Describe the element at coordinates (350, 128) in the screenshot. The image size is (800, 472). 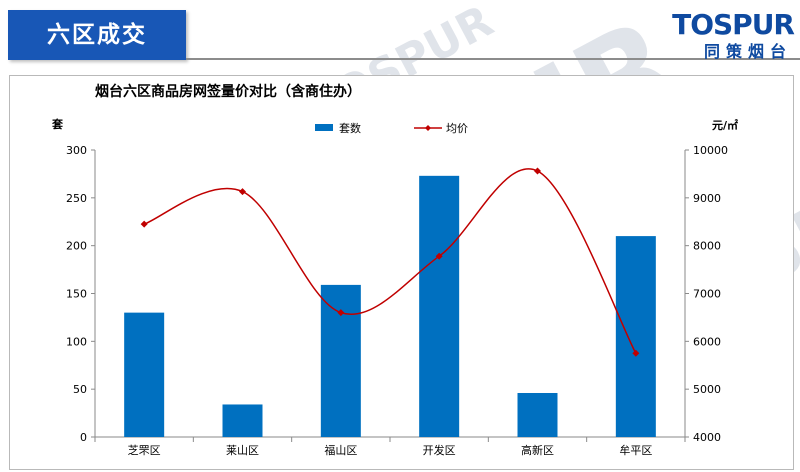
I see `legend-bar-label: 套数` at that location.